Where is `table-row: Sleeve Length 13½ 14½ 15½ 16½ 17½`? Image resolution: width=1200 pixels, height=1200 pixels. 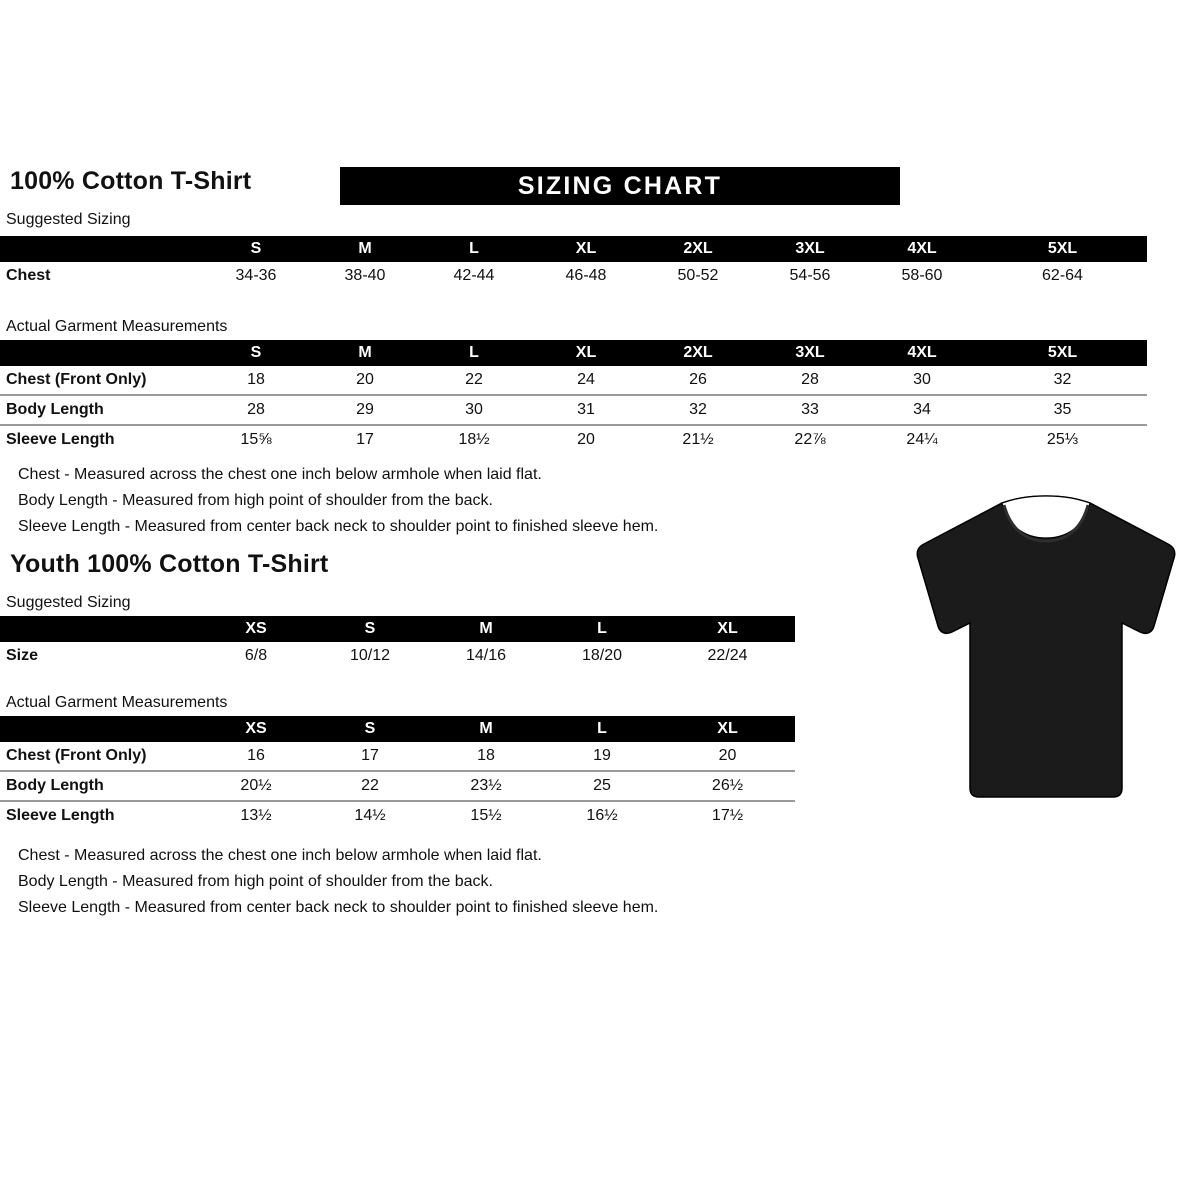 table-row: Sleeve Length 13½ 14½ 15½ 16½ 17½ is located at coordinates (397, 815).